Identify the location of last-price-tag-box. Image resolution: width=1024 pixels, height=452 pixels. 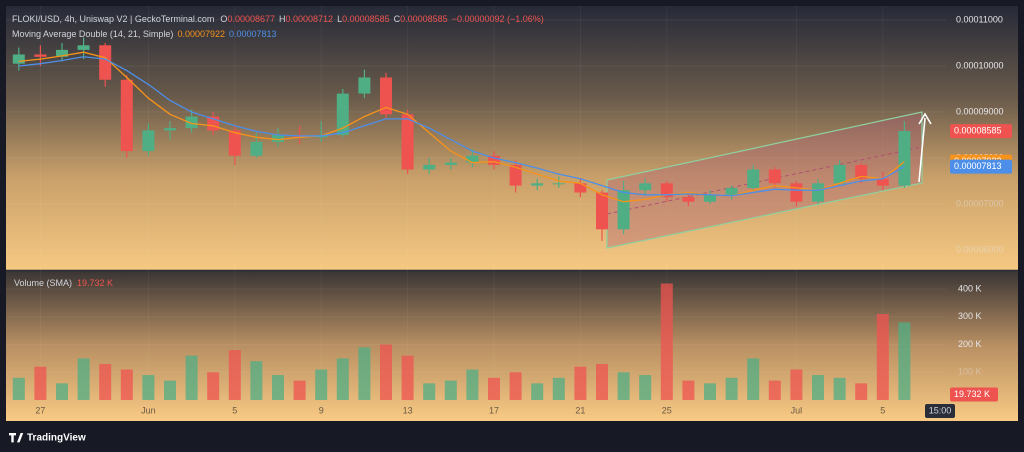
(981, 131).